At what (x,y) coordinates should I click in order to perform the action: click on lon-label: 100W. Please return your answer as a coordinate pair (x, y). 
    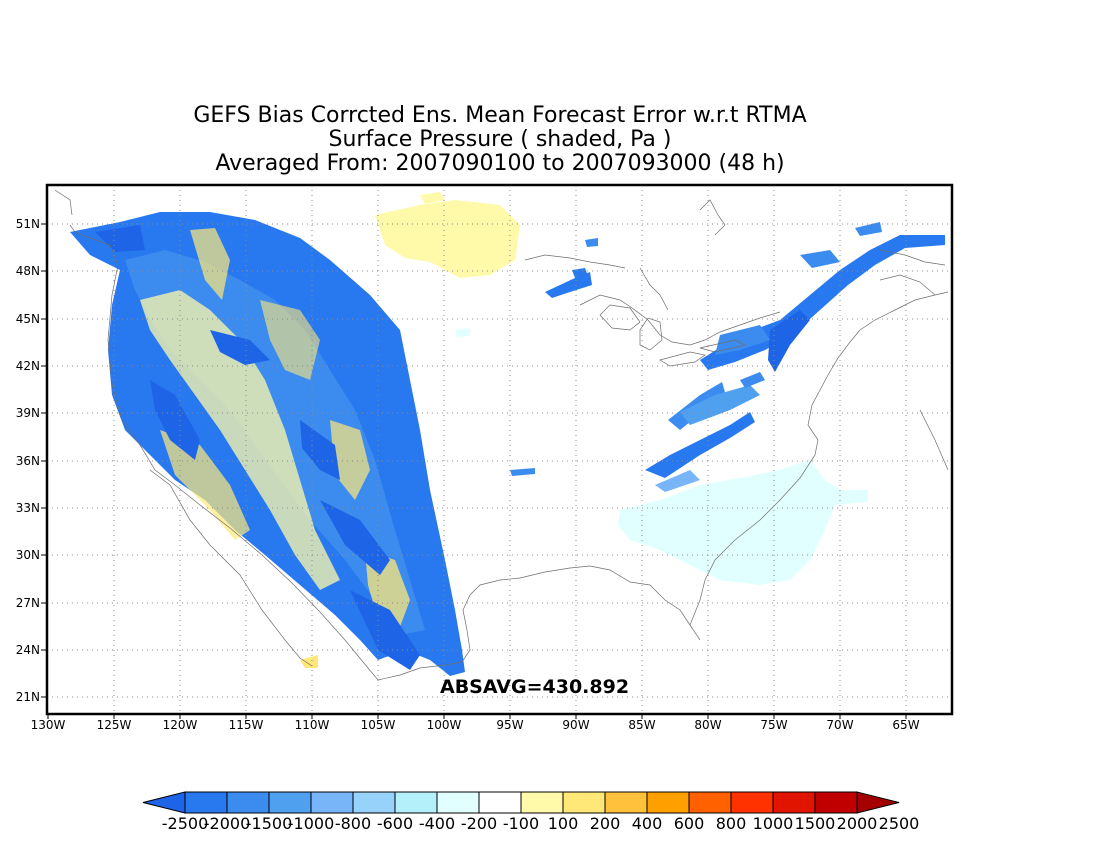
    Looking at the image, I should click on (444, 725).